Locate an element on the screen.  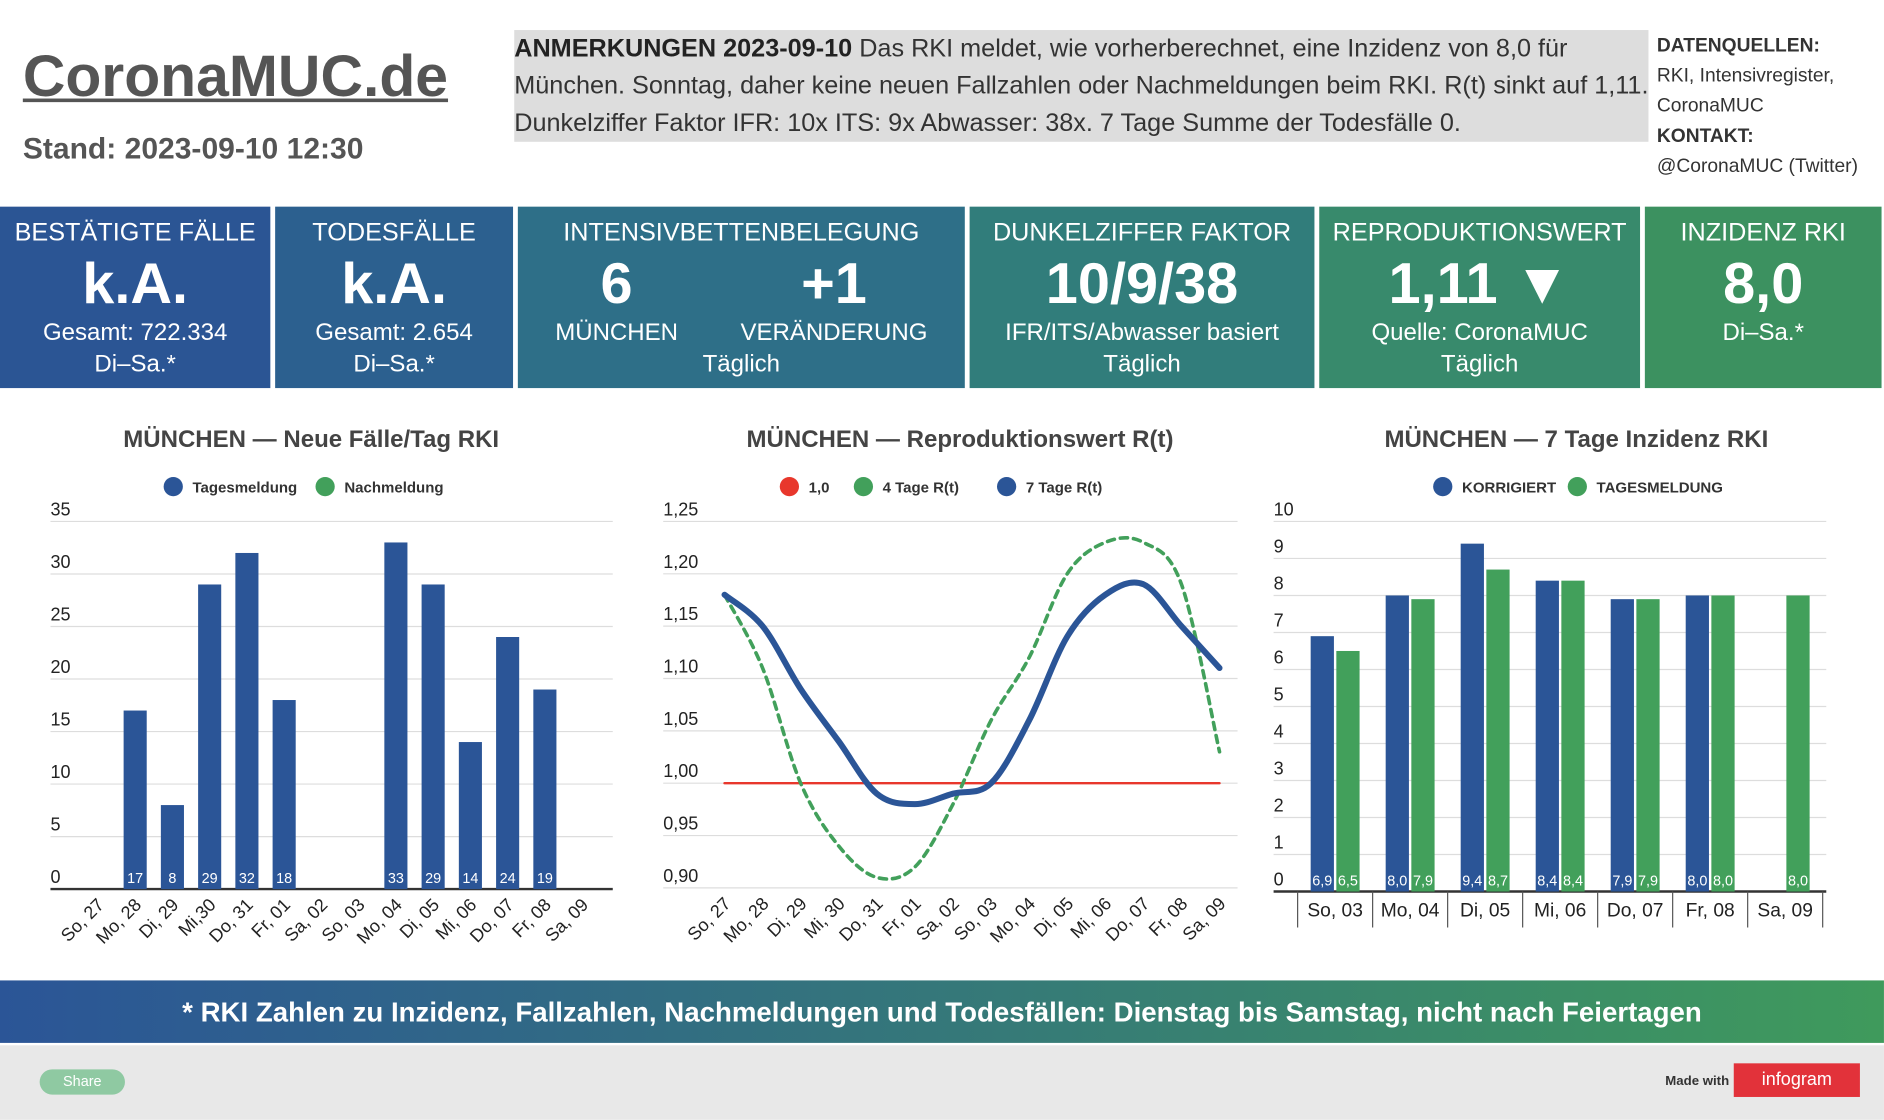
y-tick-label: 0,95 is located at coordinates (680, 824).